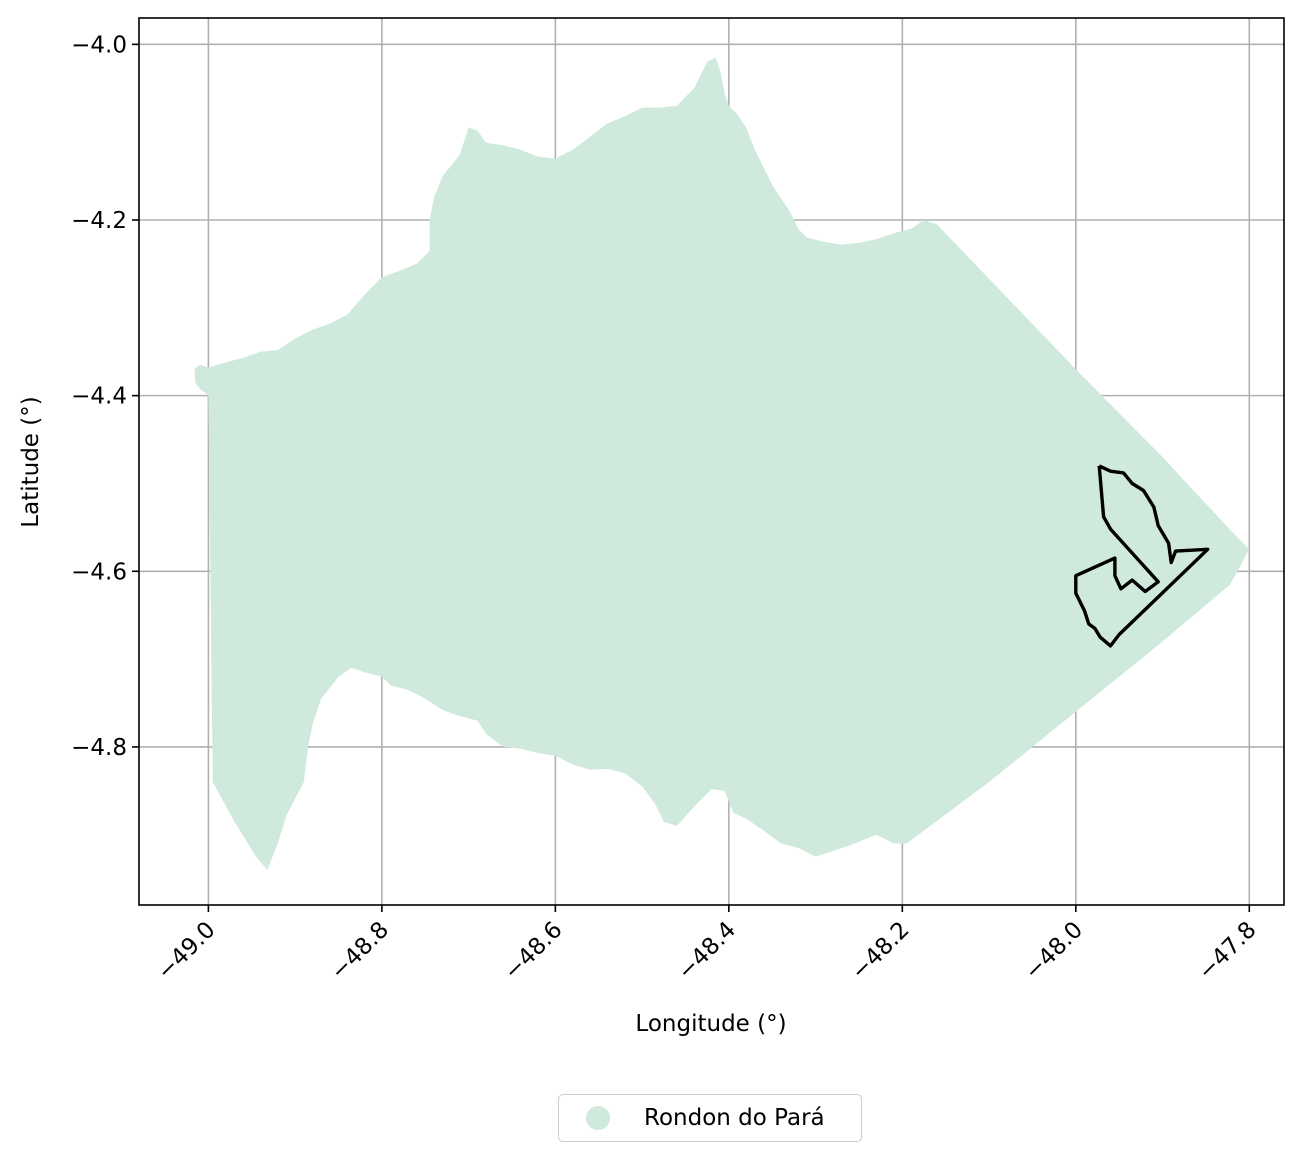  Describe the element at coordinates (1054, 951) in the screenshot. I see `x-tick-label: −48.0` at that location.